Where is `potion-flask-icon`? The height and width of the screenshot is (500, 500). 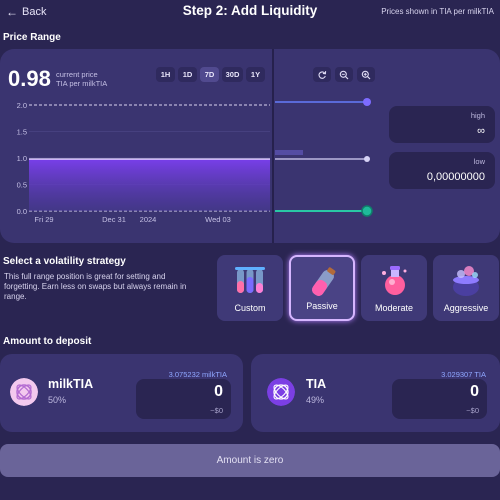 potion-flask-icon is located at coordinates (394, 280).